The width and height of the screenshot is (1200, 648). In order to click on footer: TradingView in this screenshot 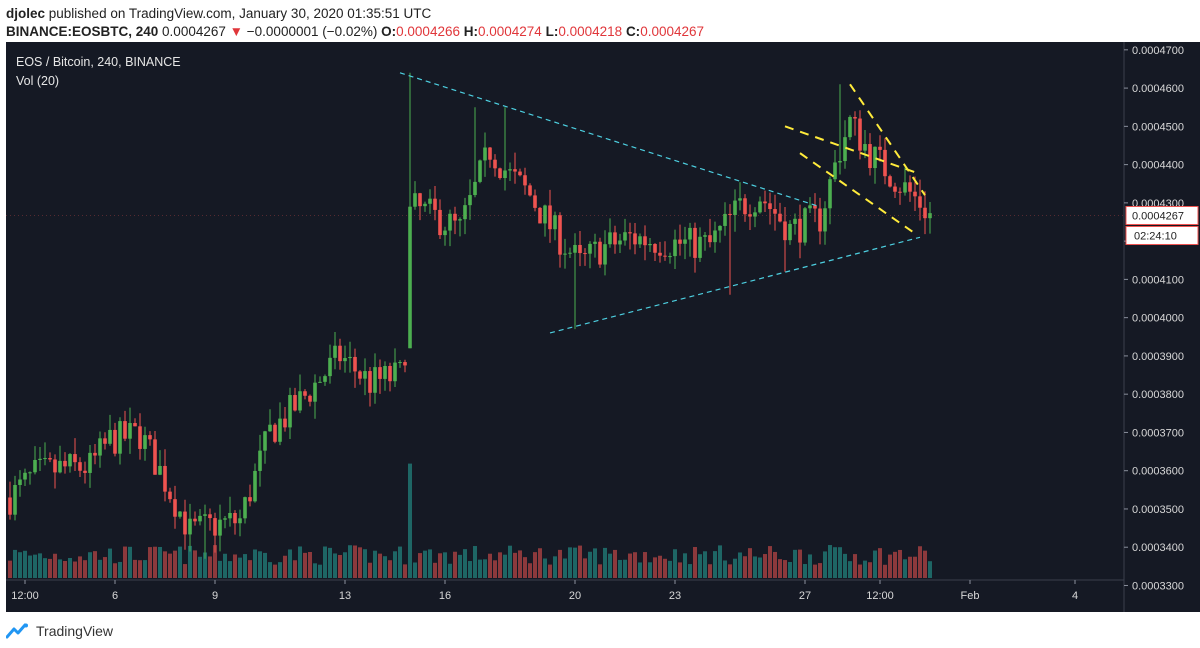, I will do `click(59, 631)`.